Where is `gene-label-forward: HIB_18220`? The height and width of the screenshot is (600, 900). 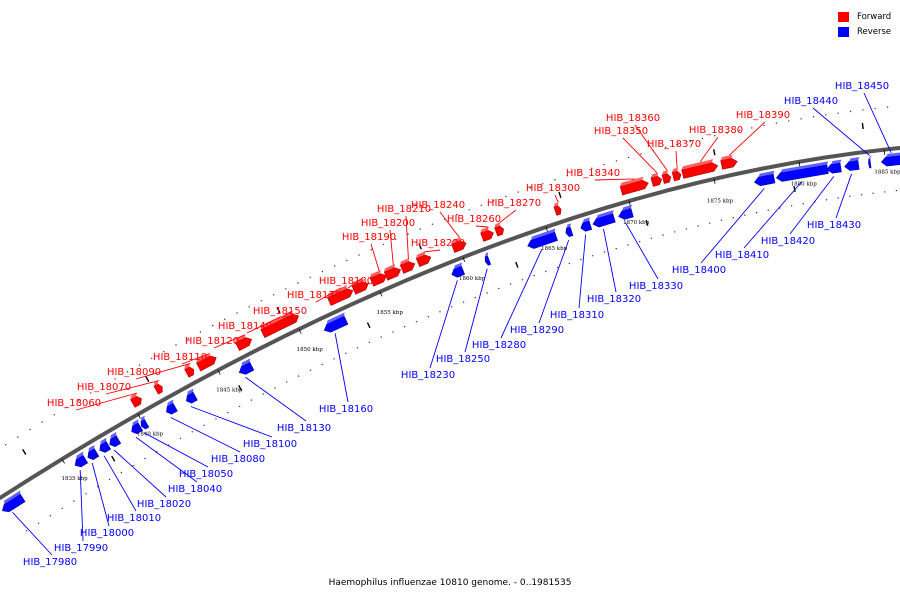 gene-label-forward: HIB_18220 is located at coordinates (438, 243).